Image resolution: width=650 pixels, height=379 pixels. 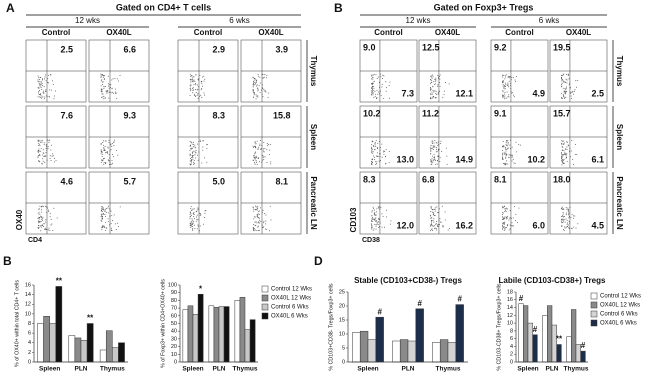 What do you see at coordinates (208, 32) in the screenshot?
I see `column-label: Control` at bounding box center [208, 32].